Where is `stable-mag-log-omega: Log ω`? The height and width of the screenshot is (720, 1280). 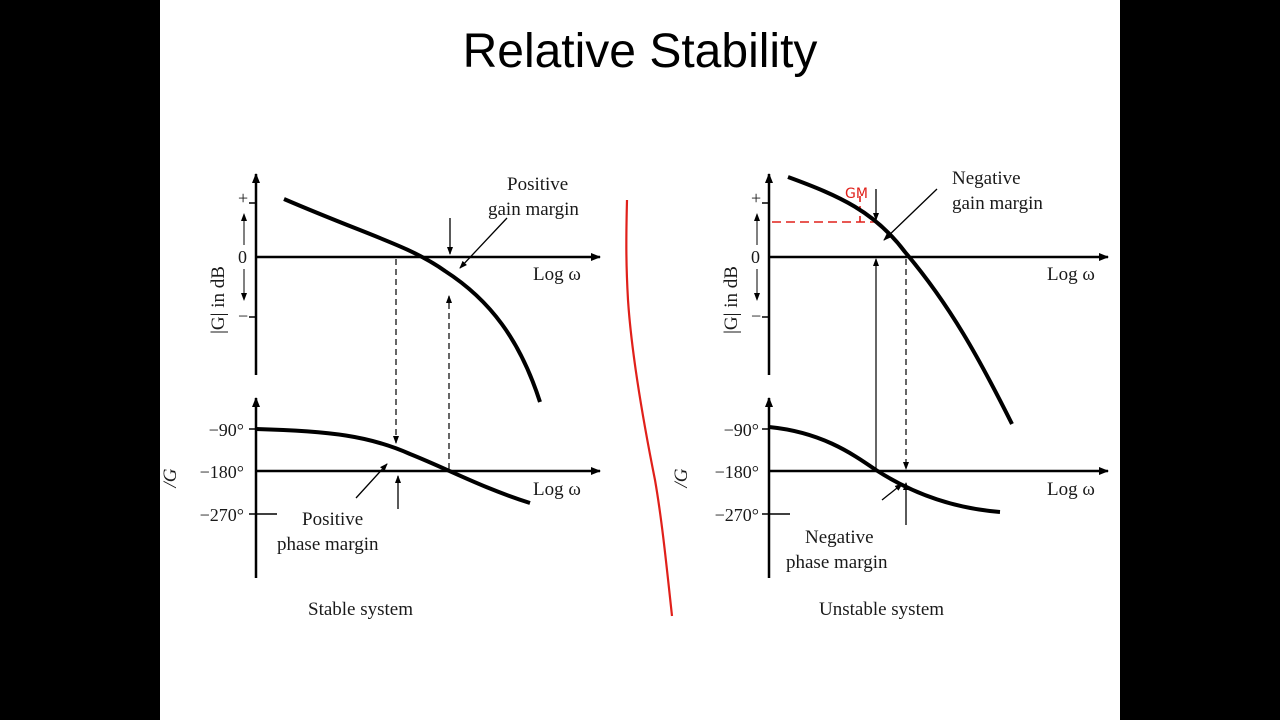
stable-mag-log-omega: Log ω is located at coordinates (557, 274).